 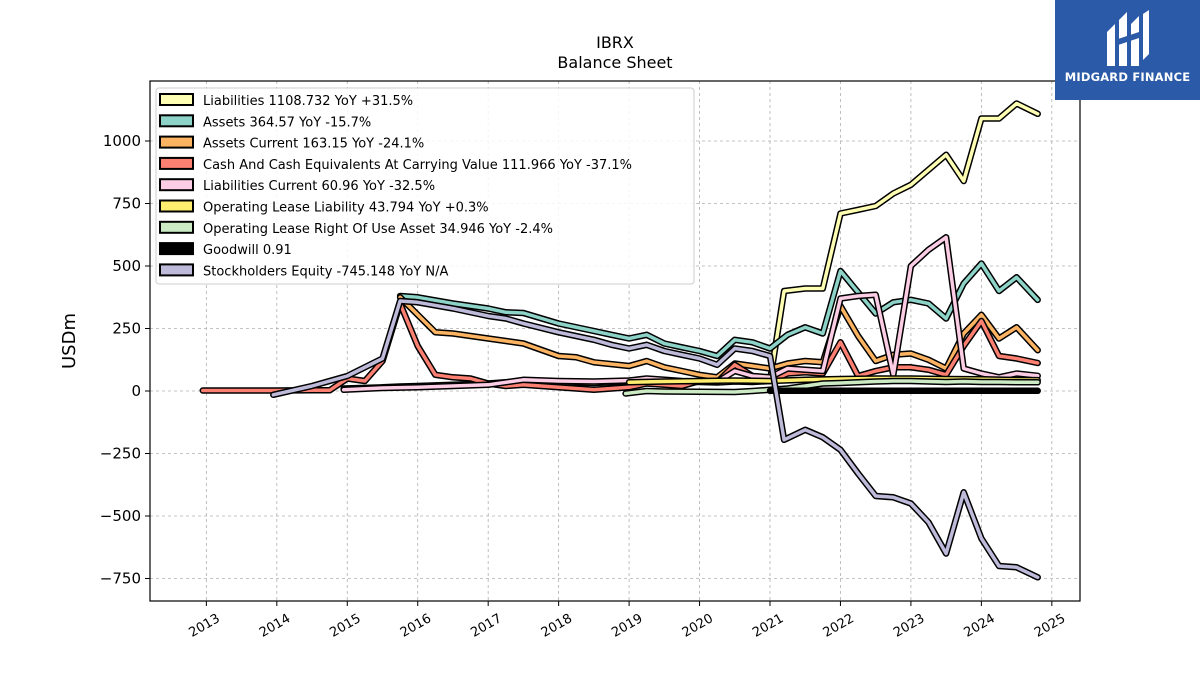 I want to click on y-tick-label: −500, so click(x=120, y=516).